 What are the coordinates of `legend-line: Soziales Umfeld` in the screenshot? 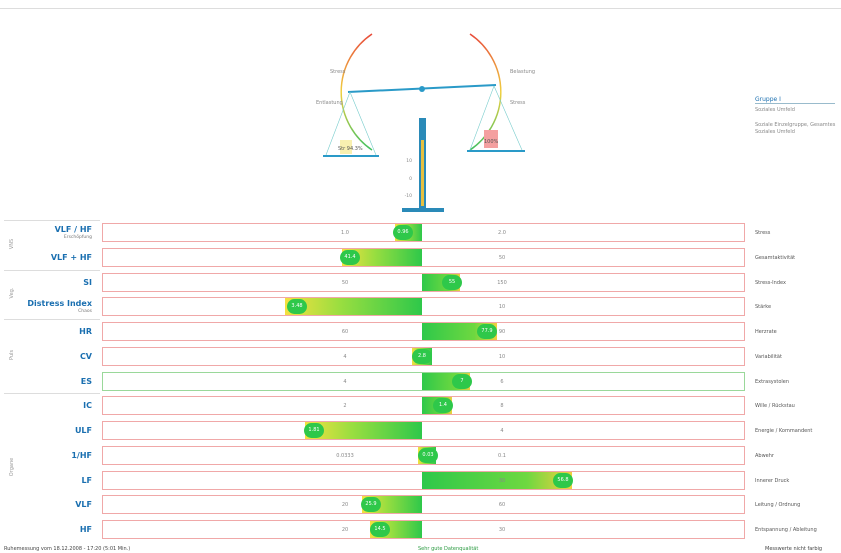 It's located at (775, 132).